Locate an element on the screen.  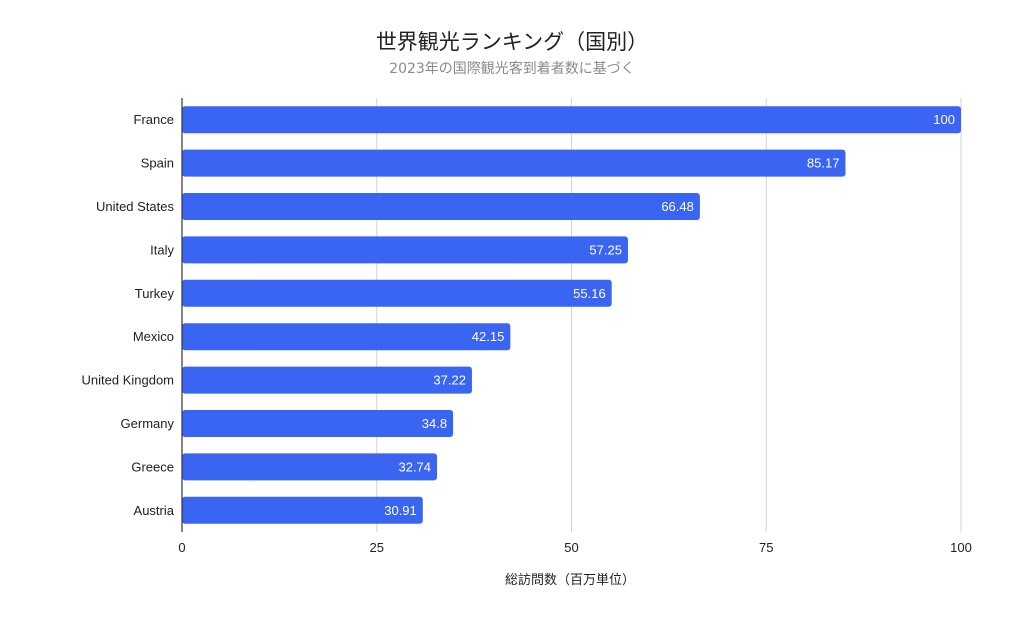
x-tick-label: 50 is located at coordinates (571, 547).